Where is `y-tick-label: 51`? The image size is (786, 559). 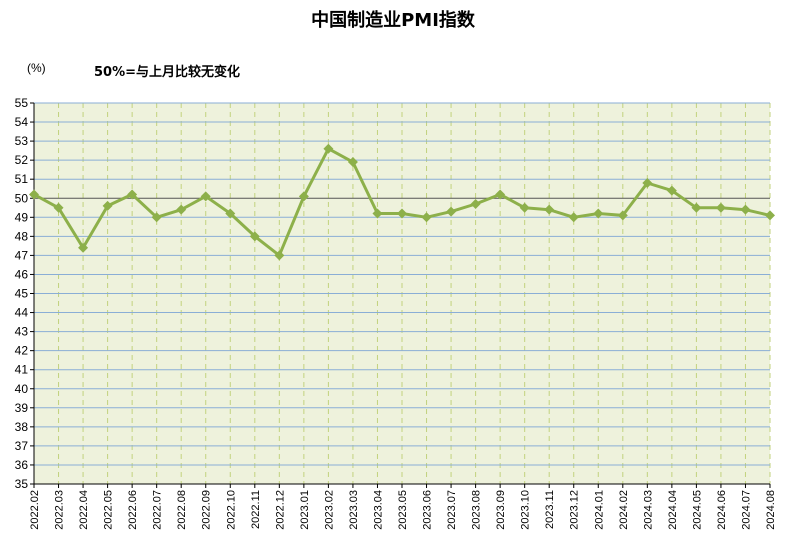 y-tick-label: 51 is located at coordinates (22, 179).